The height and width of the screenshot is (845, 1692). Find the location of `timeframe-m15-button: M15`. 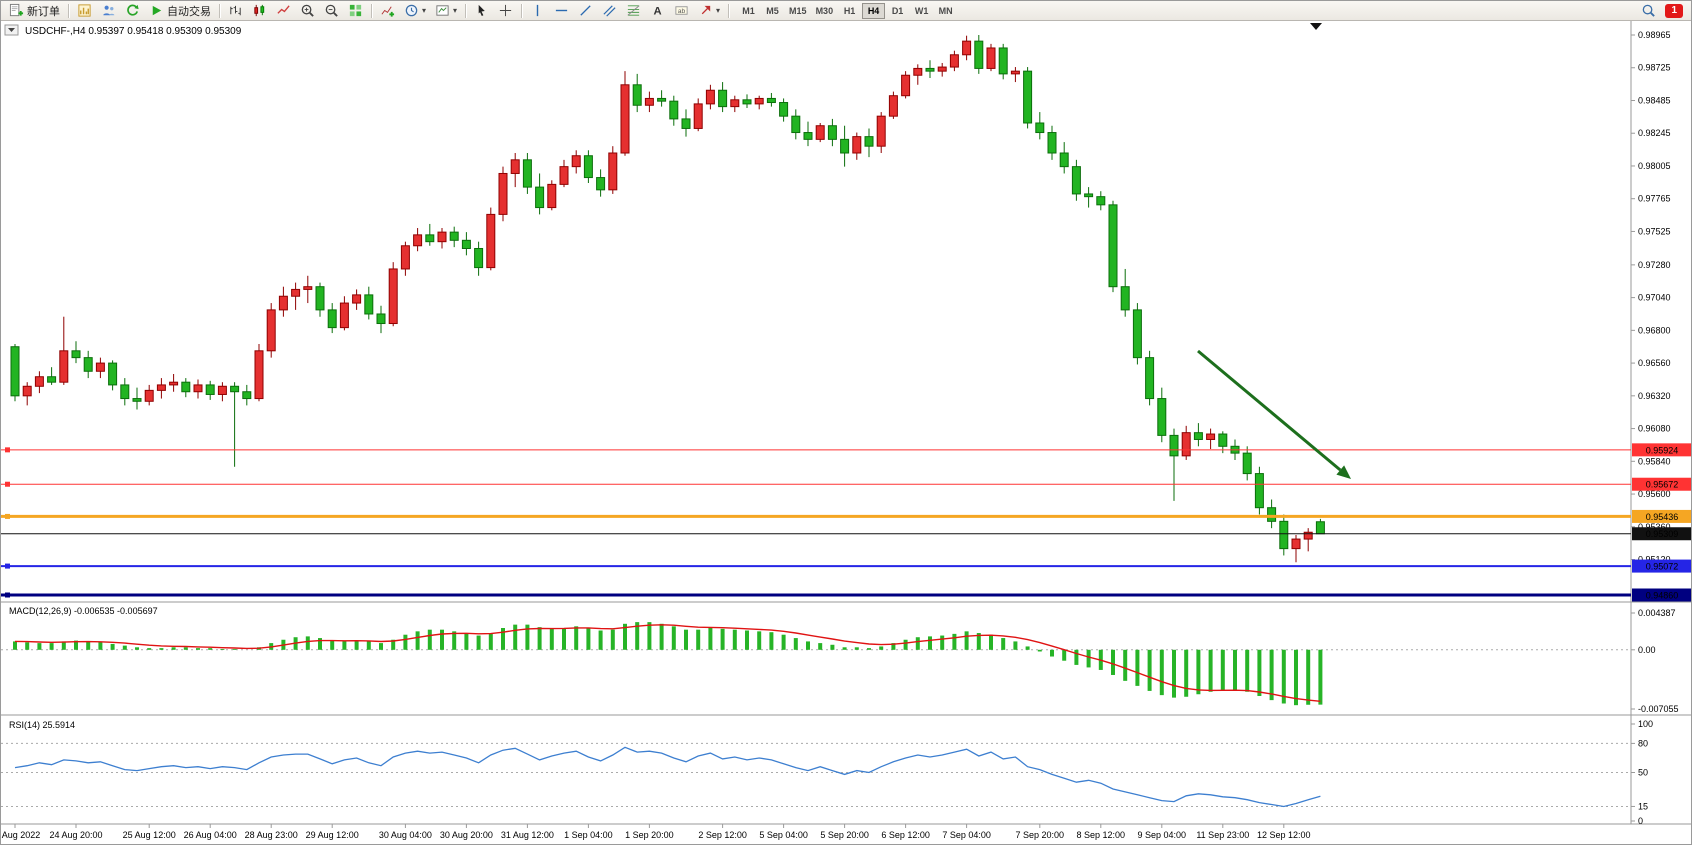

timeframe-m15-button: M15 is located at coordinates (798, 11).